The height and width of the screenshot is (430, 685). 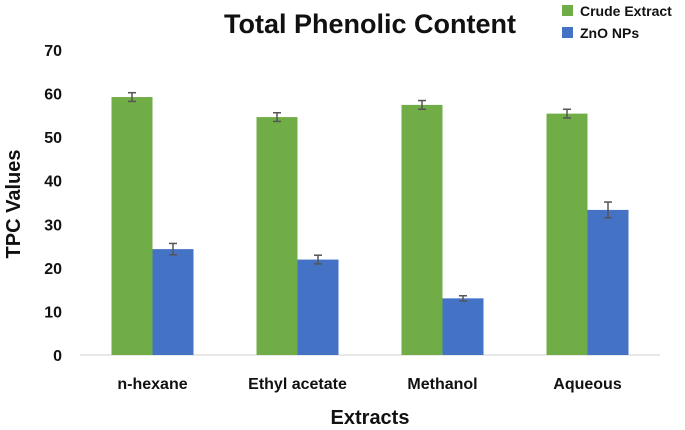 I want to click on legend-label: Crude Extract, so click(x=626, y=11).